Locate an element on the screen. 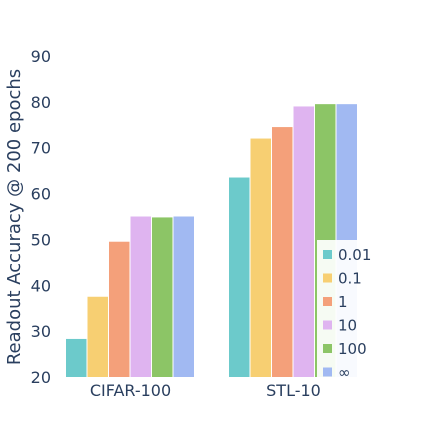  legend: 0.01 0.1 1 10 100 ∞ is located at coordinates (346, 311).